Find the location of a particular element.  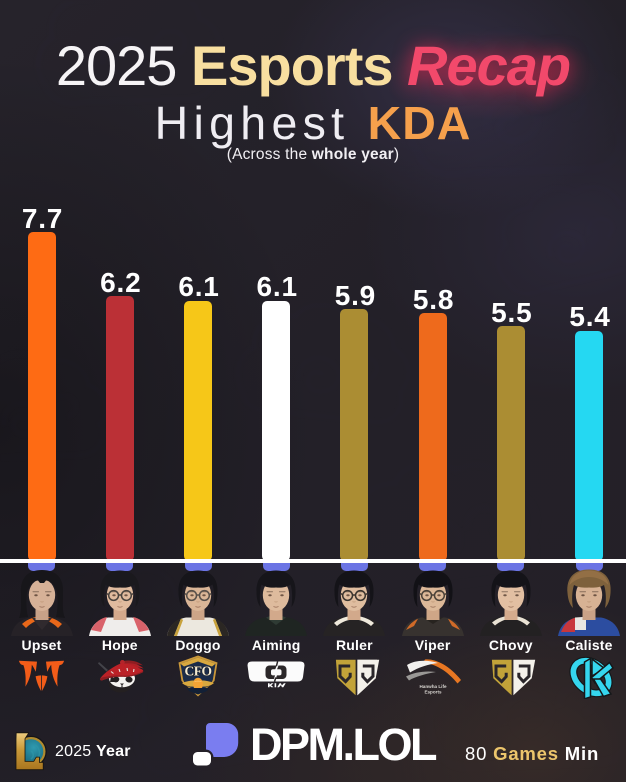

svg-text: CFO is located at coordinates (198, 671).